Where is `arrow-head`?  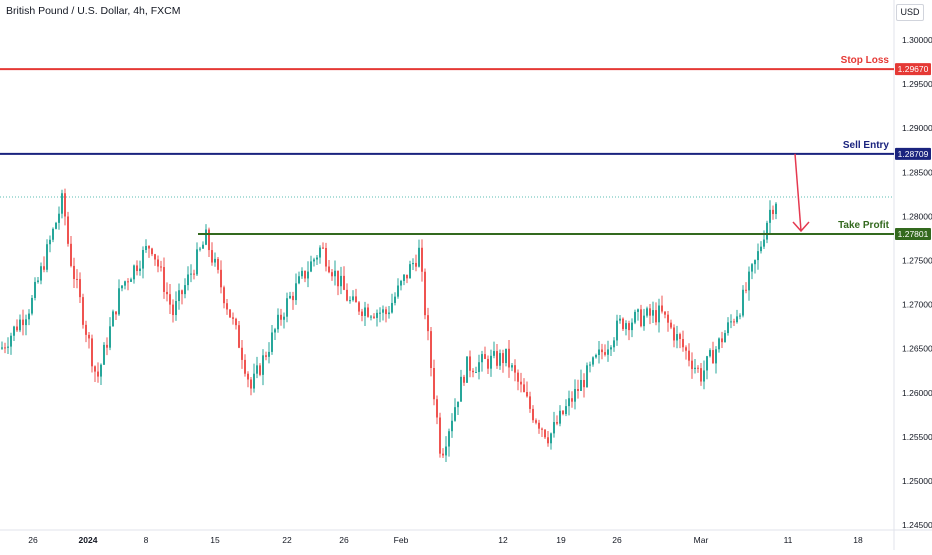 arrow-head is located at coordinates (801, 227).